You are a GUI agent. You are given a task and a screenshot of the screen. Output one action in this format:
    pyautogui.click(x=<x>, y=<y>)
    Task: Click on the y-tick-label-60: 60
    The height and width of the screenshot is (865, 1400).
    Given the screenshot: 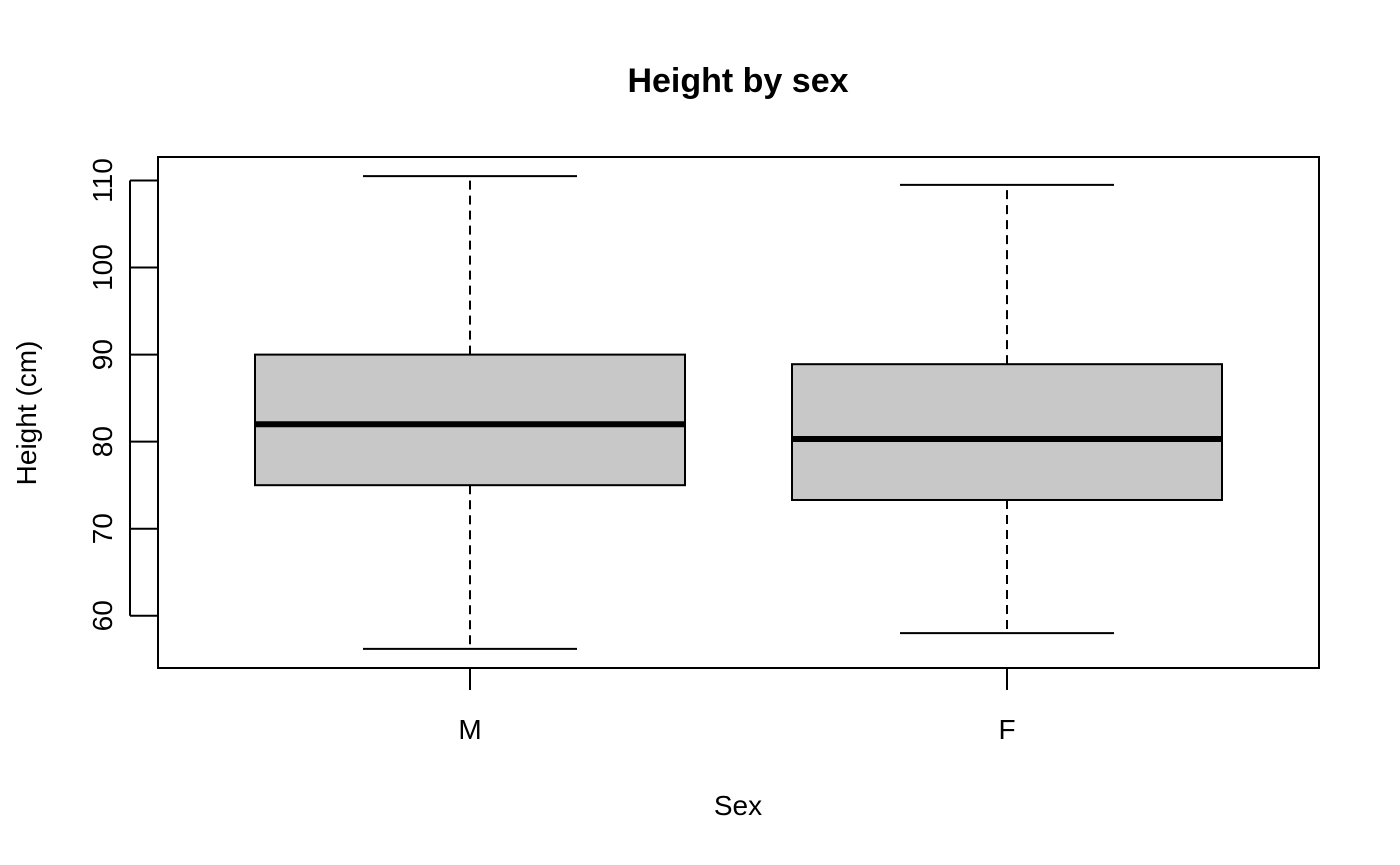 What is the action you would take?
    pyautogui.click(x=102, y=615)
    